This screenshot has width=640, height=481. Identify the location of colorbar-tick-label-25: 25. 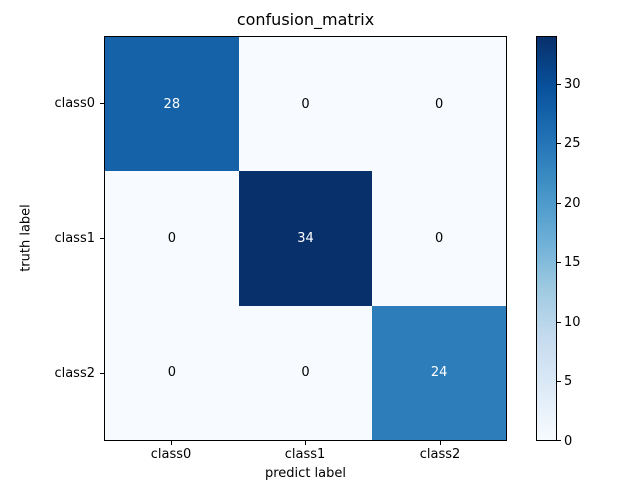
(572, 143).